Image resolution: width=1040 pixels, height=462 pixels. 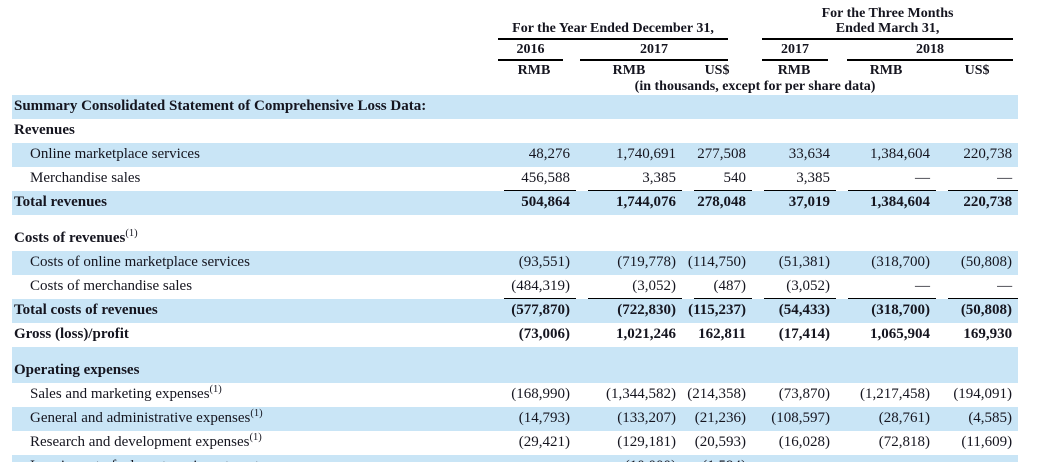 I want to click on value-cell: (73,006), so click(x=544, y=334).